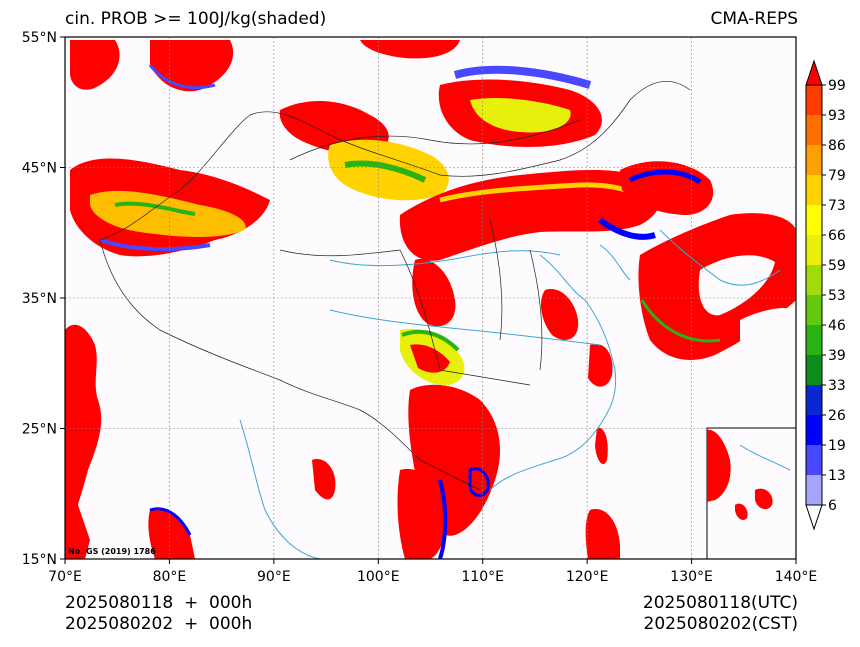 The height and width of the screenshot is (647, 860). Describe the element at coordinates (324, 479) in the screenshot. I see `shade-myanmar` at that location.